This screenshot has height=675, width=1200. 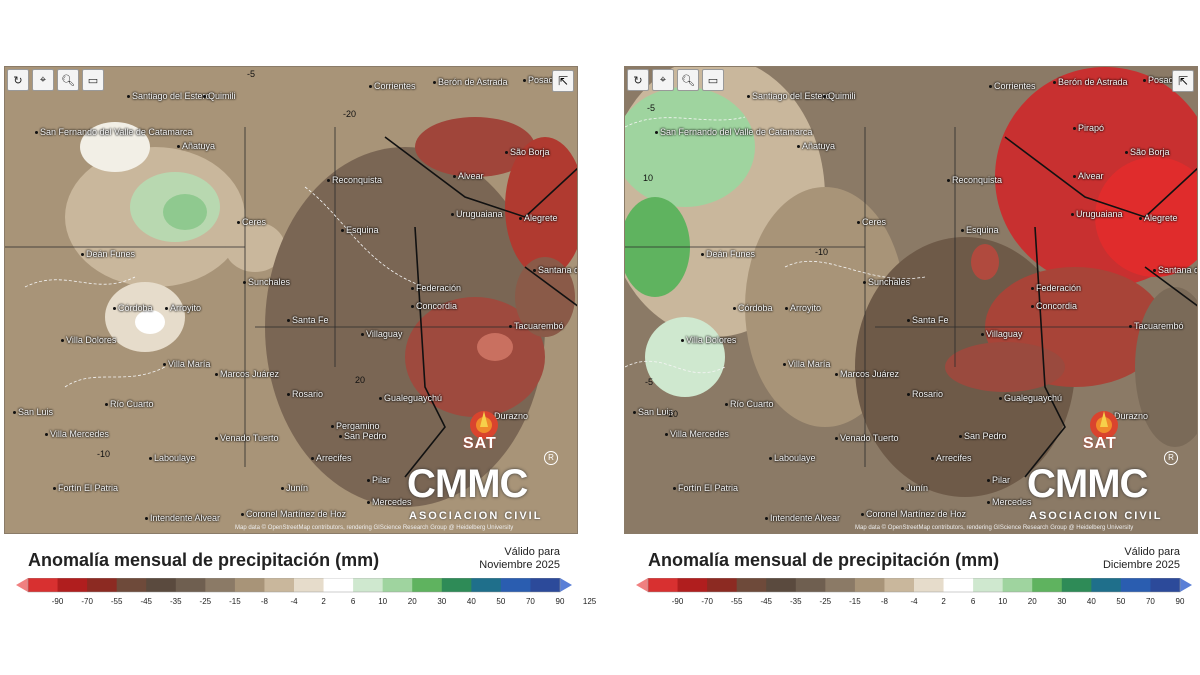 I want to click on colorbar-min-arrow, so click(x=22, y=585).